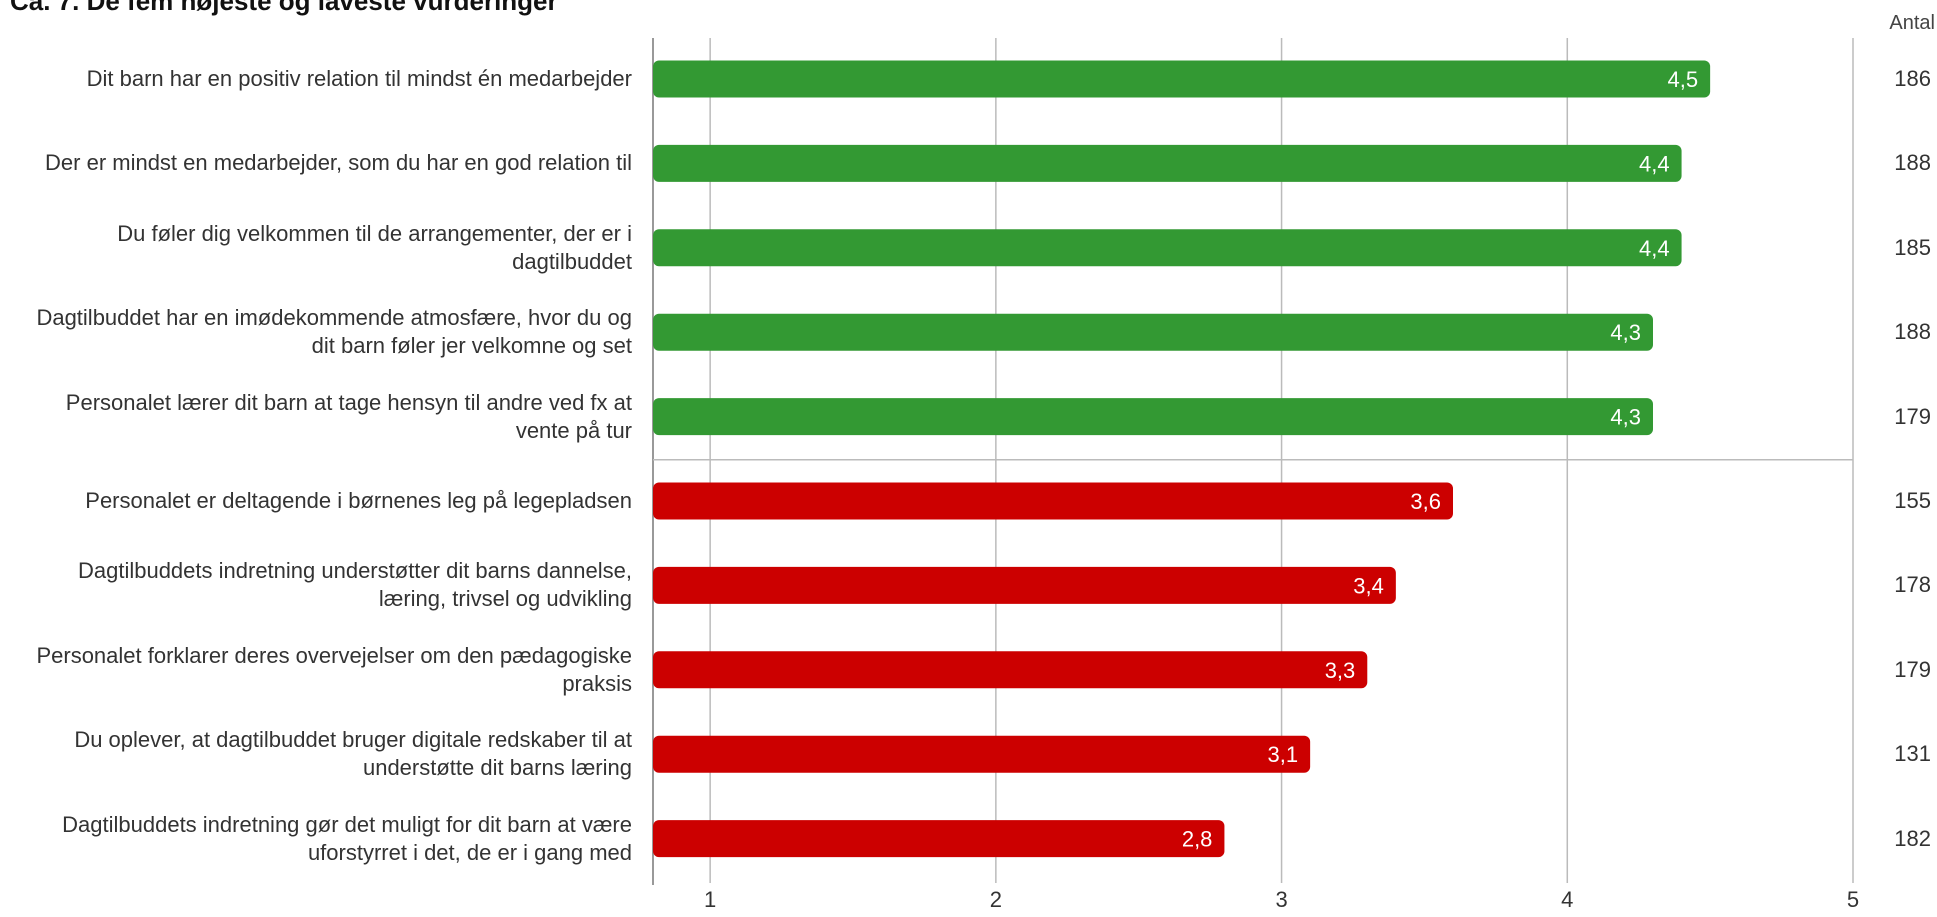 The image size is (1937, 917). Describe the element at coordinates (1283, 754) in the screenshot. I see `bar-value-label: 3,1` at that location.